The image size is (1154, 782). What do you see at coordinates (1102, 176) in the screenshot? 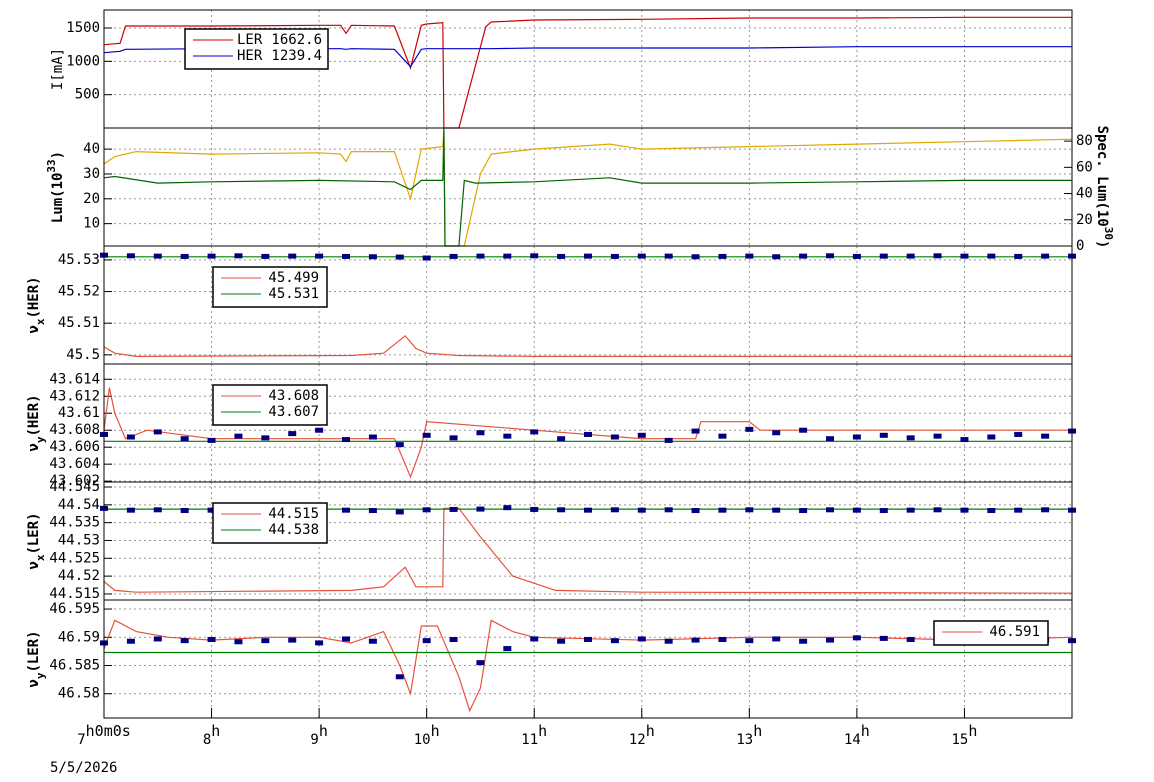
I see `axis-label-text: Spec. Lum(10` at bounding box center [1102, 176].